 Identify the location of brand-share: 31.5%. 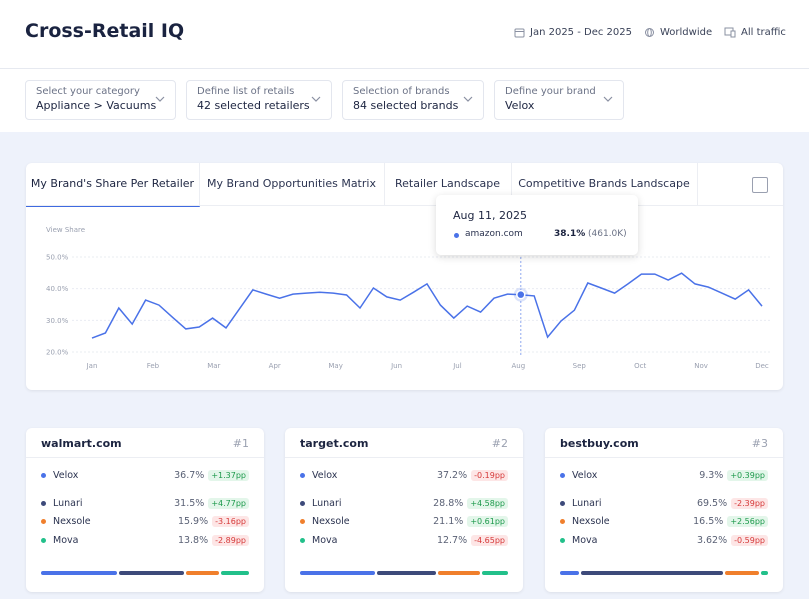
(189, 503).